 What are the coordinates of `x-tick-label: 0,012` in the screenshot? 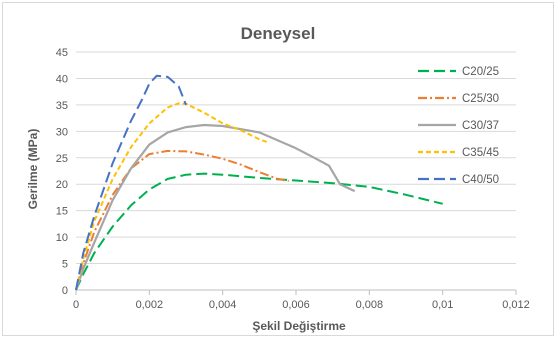 It's located at (516, 305).